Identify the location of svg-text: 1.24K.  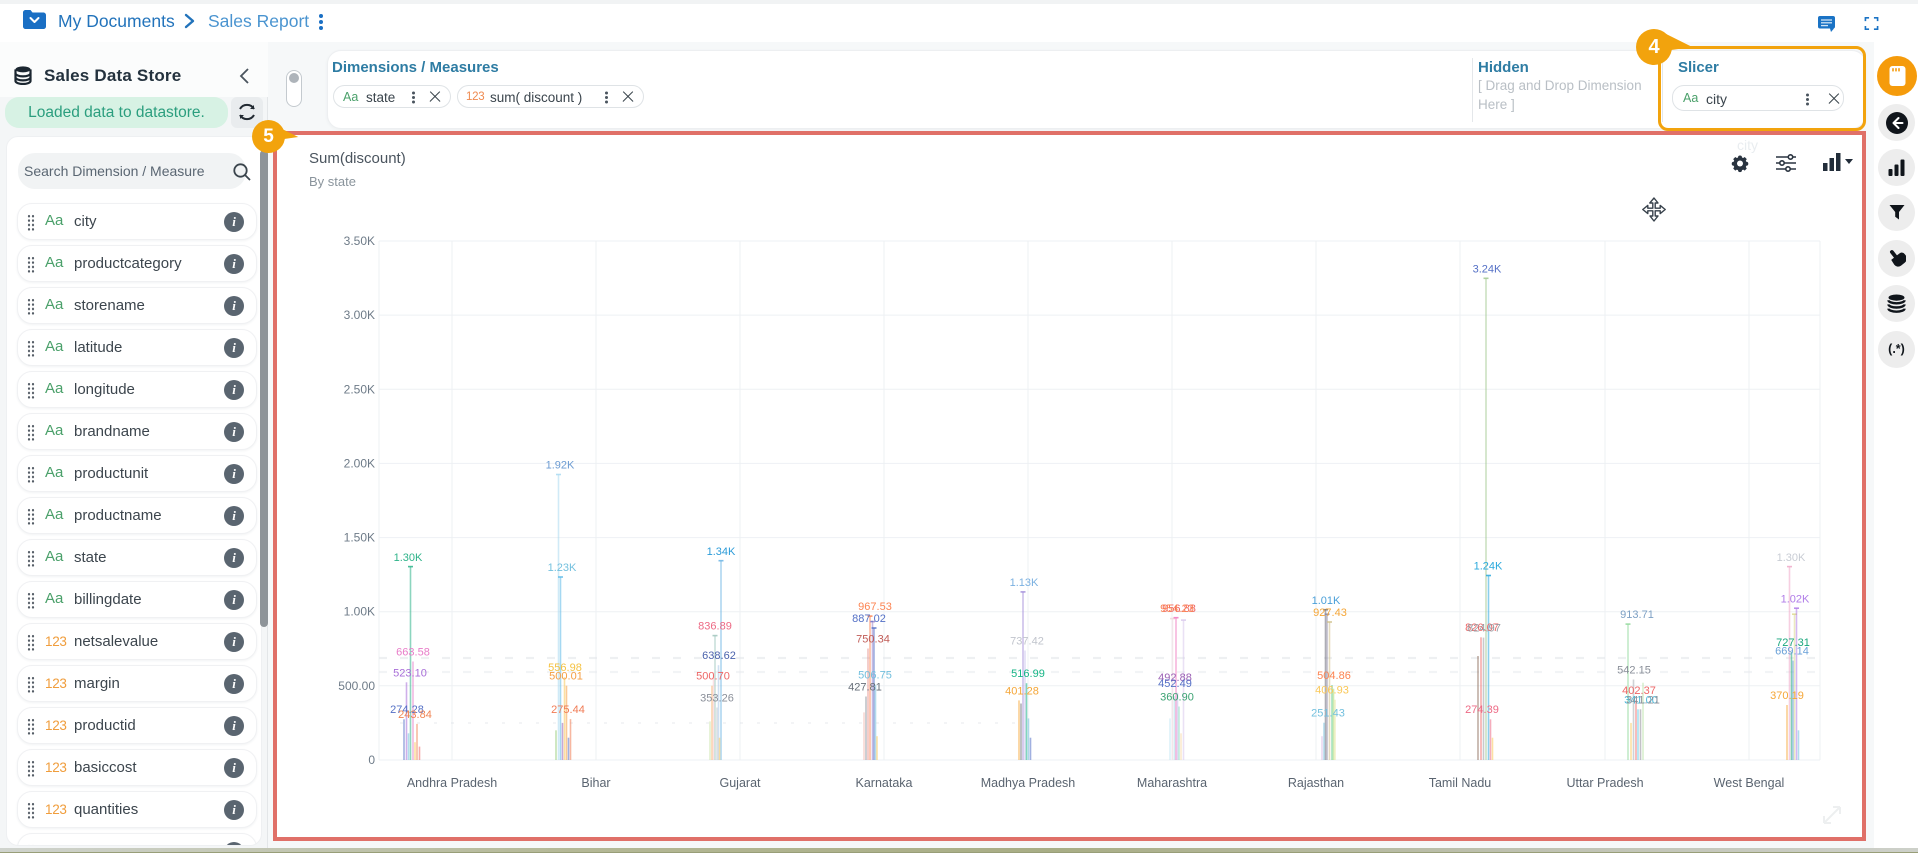
(1488, 567).